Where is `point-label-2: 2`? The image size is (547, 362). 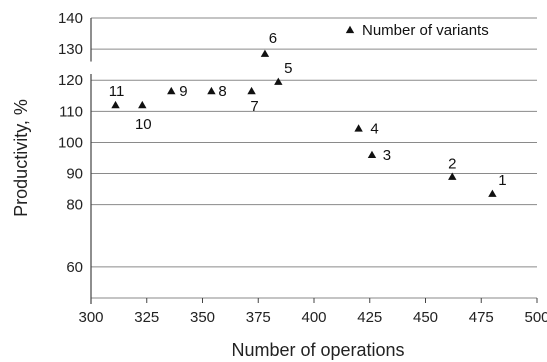
point-label-2: 2 is located at coordinates (452, 164).